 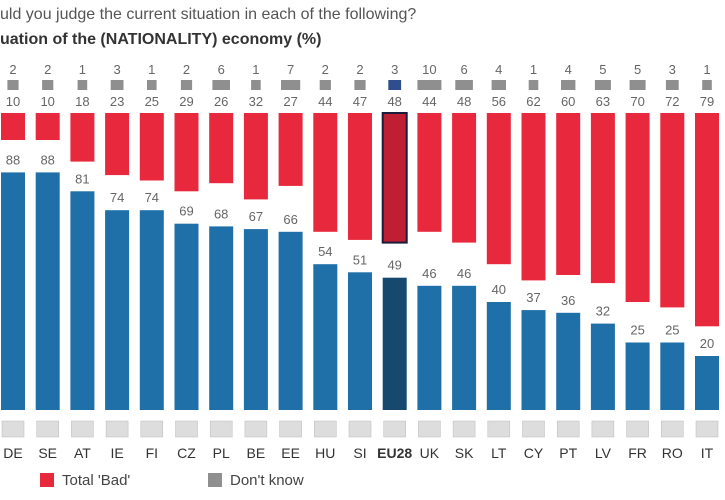 What do you see at coordinates (533, 101) in the screenshot?
I see `bad-label-cy: 62` at bounding box center [533, 101].